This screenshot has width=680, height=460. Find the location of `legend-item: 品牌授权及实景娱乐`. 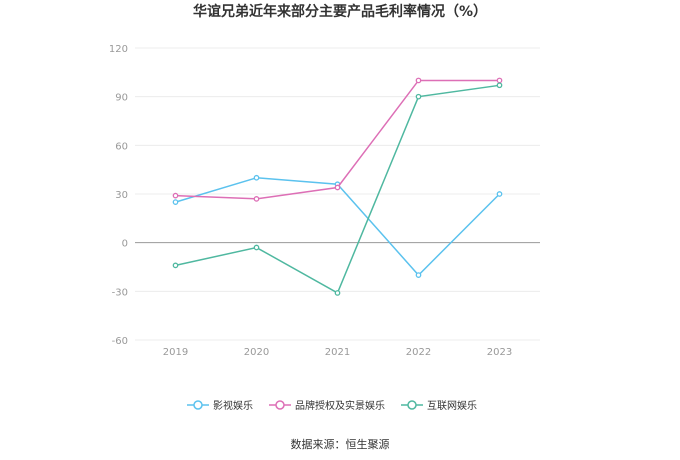

legend-item: 品牌授权及实景娱乐 is located at coordinates (327, 405).